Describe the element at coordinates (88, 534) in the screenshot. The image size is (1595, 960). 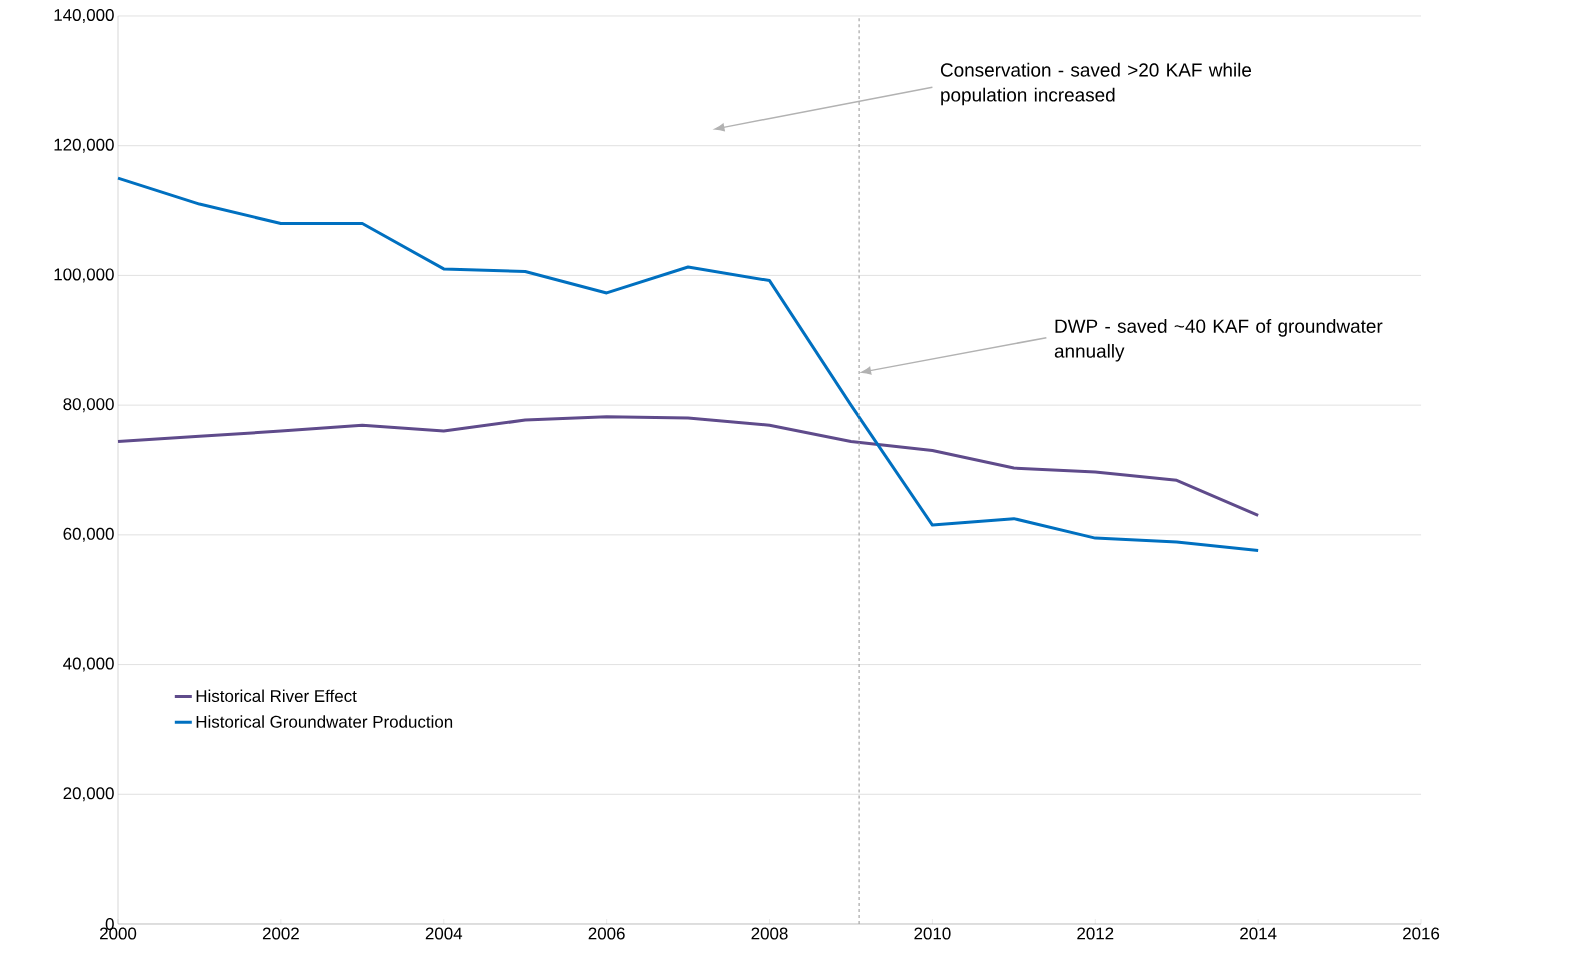
I see `y-tick-label: 60,000` at that location.